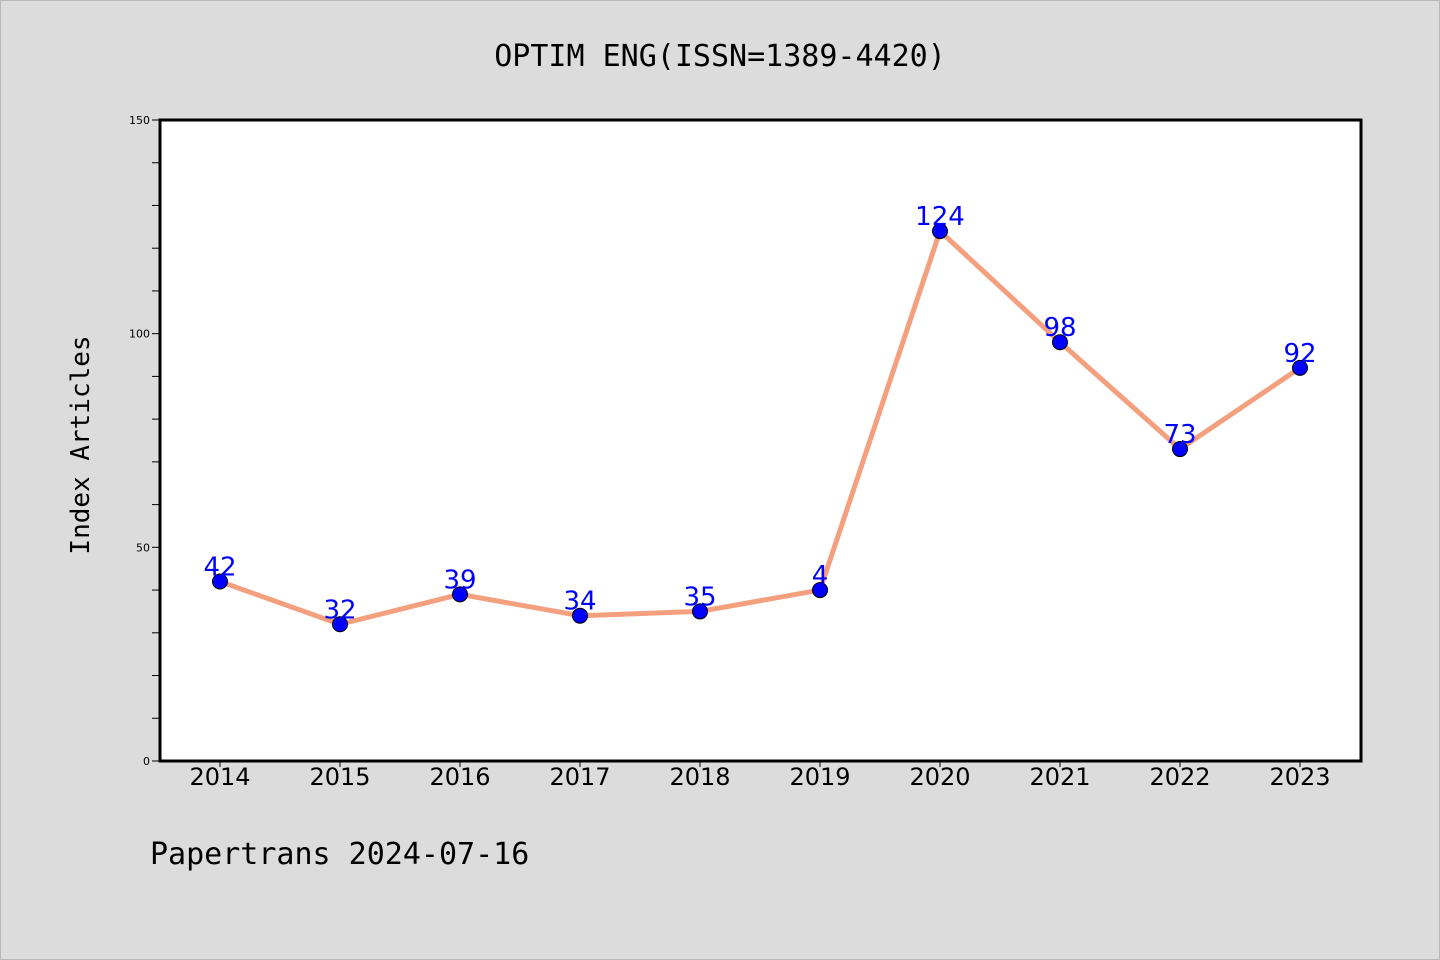 The width and height of the screenshot is (1440, 960). Describe the element at coordinates (143, 547) in the screenshot. I see `y-tick-label: 50` at that location.